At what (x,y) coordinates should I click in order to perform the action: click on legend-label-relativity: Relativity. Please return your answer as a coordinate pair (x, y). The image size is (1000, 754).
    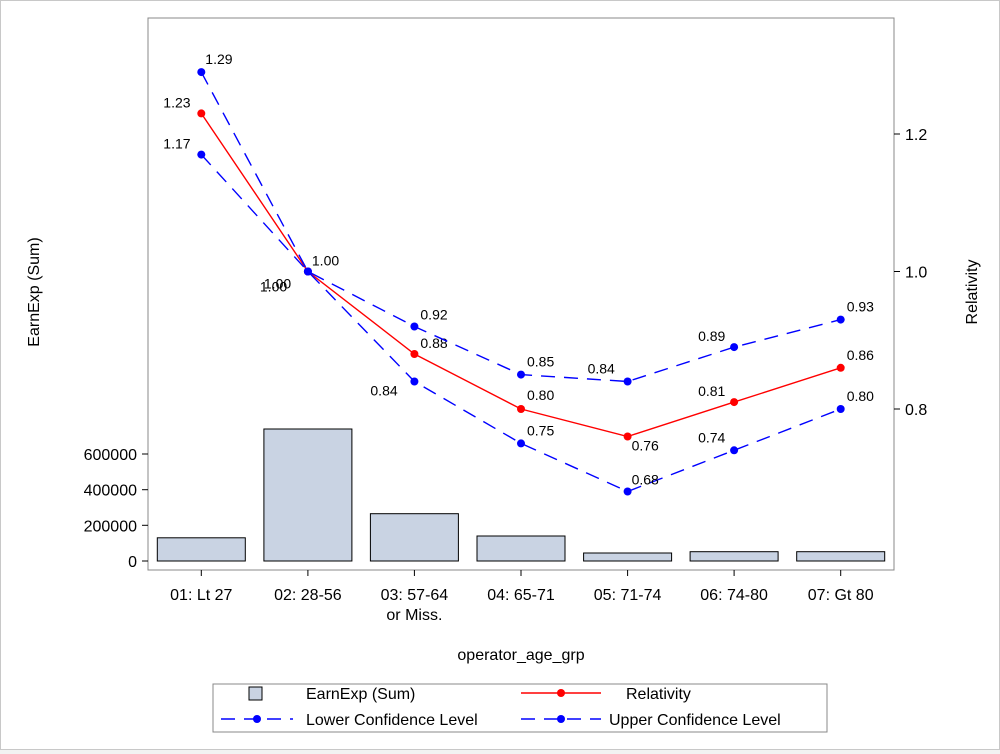
    Looking at the image, I should click on (658, 694).